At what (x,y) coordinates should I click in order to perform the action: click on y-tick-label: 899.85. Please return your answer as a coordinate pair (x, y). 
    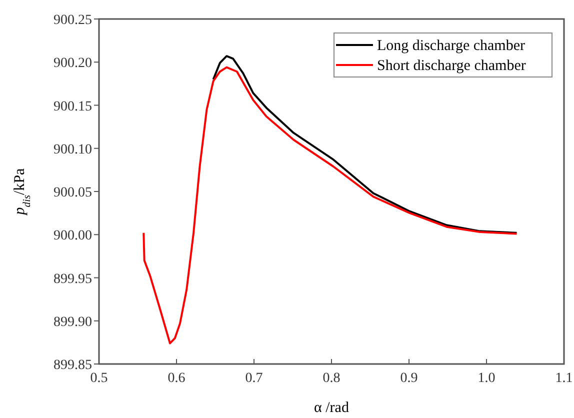
    Looking at the image, I should click on (73, 365).